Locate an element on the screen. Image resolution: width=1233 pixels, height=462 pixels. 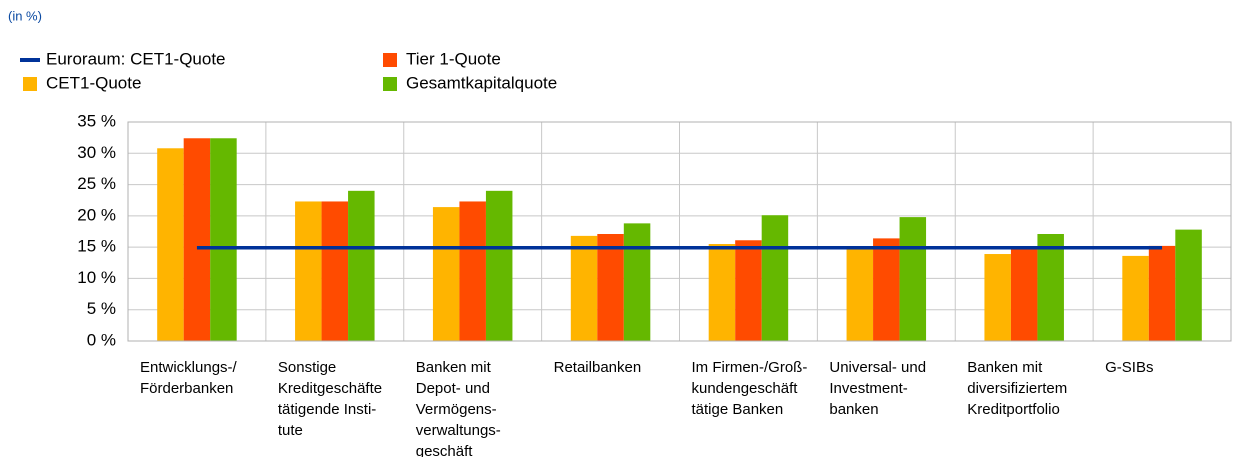
x-tick-label: Entwicklungs-/Förderbanken is located at coordinates (189, 378).